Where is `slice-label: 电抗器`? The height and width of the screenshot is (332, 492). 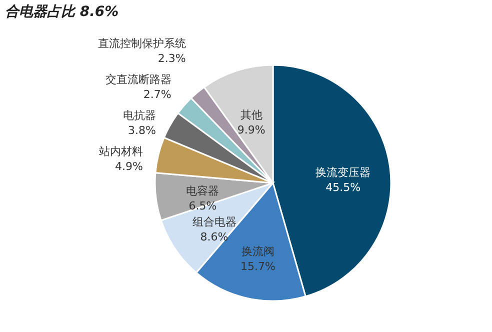 slice-label: 电抗器 is located at coordinates (139, 115).